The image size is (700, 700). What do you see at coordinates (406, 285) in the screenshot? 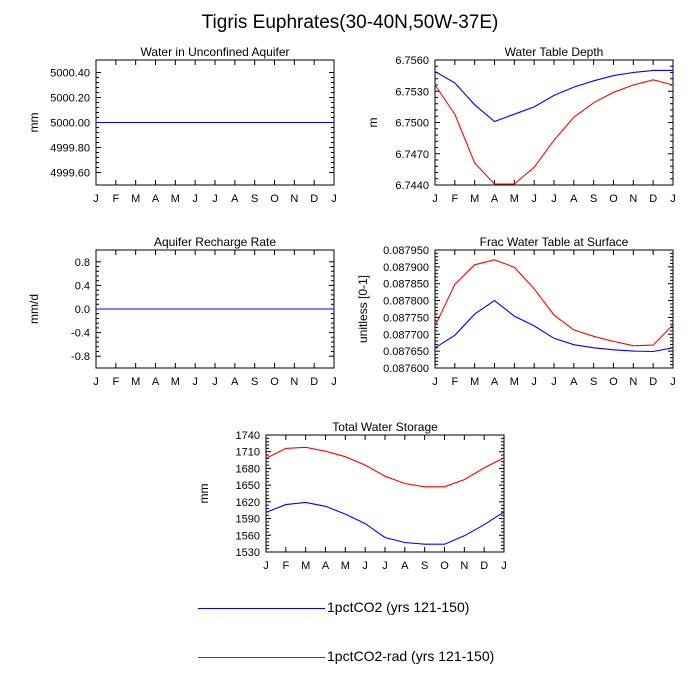
I see `y-tick-label: 0.087850` at bounding box center [406, 285].